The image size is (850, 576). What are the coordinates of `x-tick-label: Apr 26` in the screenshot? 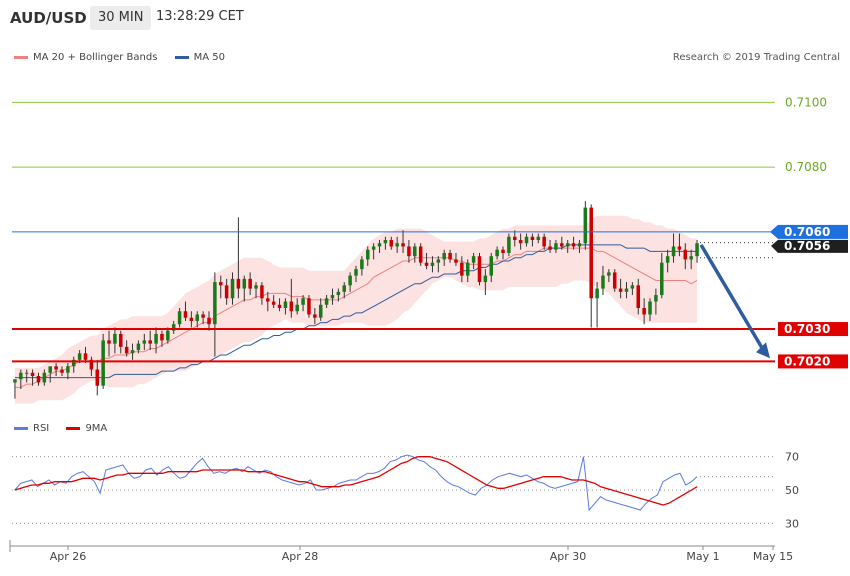 It's located at (68, 556).